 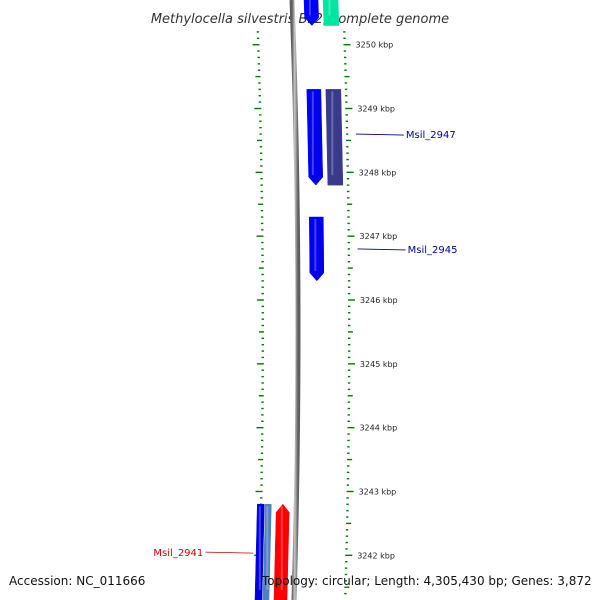 What do you see at coordinates (378, 491) in the screenshot?
I see `tick-label: 3243 kbp` at bounding box center [378, 491].